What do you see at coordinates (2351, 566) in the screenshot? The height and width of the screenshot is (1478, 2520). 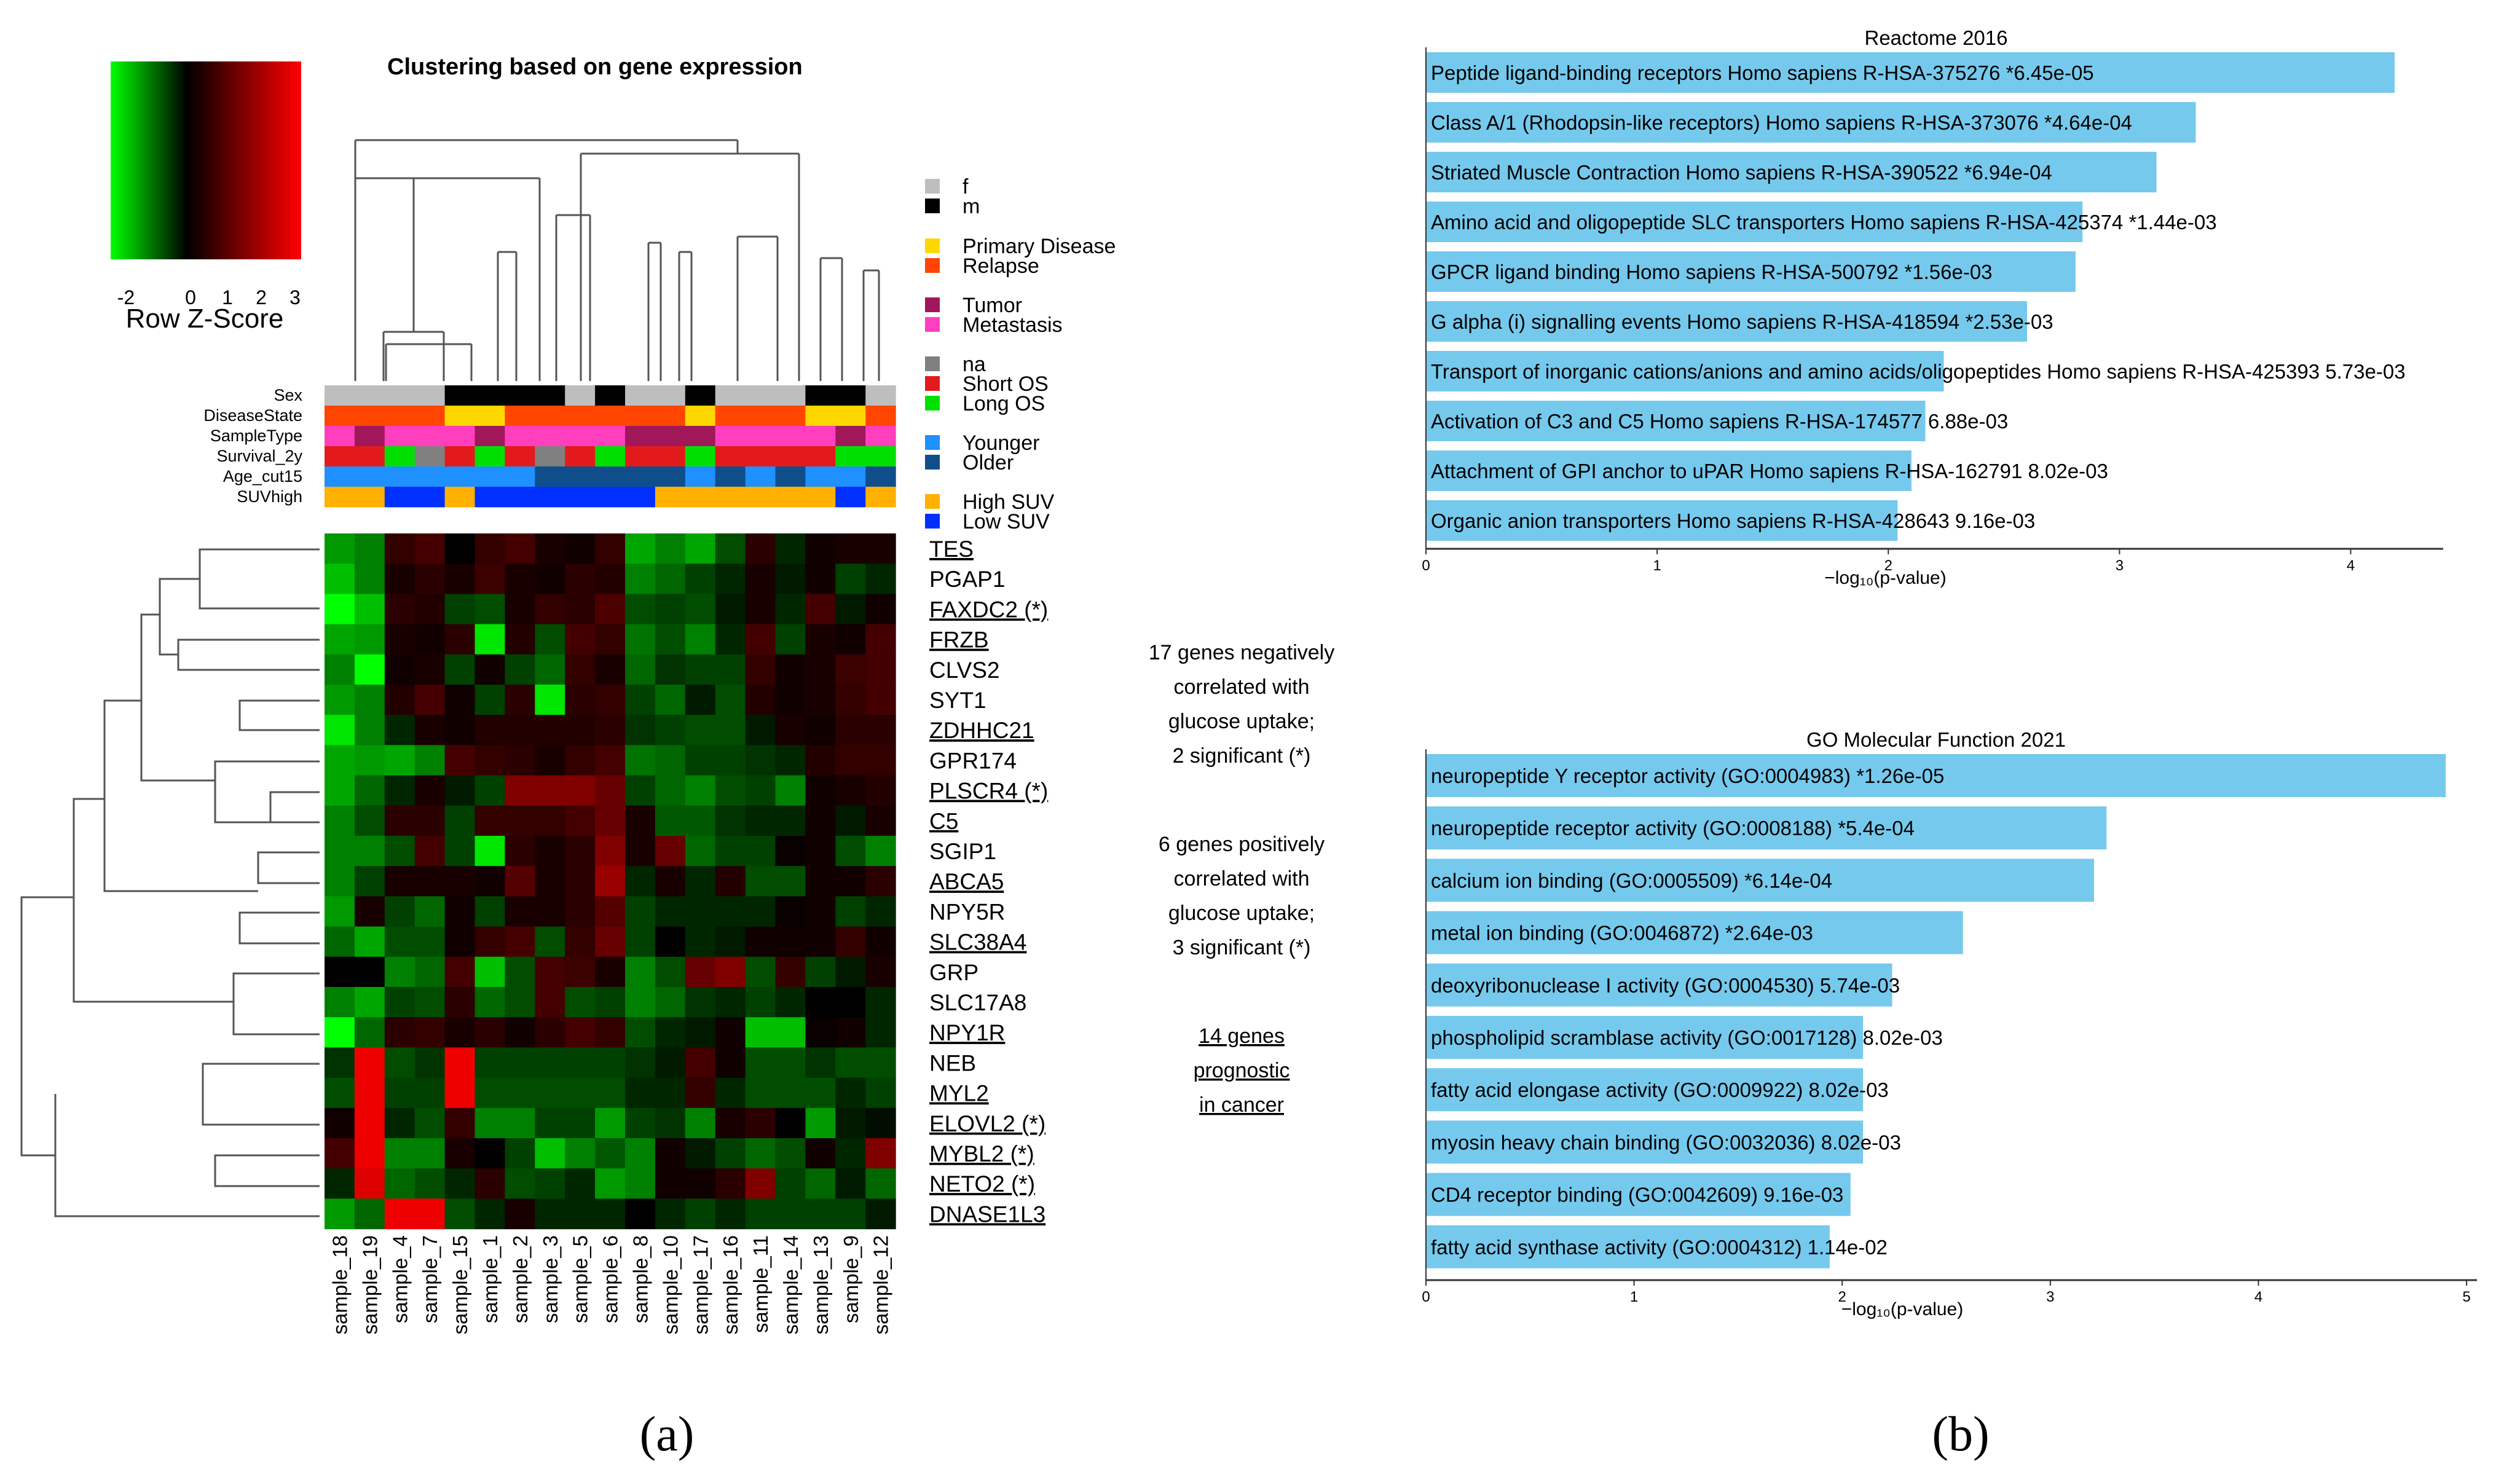 I see `x-tick-label: 4` at bounding box center [2351, 566].